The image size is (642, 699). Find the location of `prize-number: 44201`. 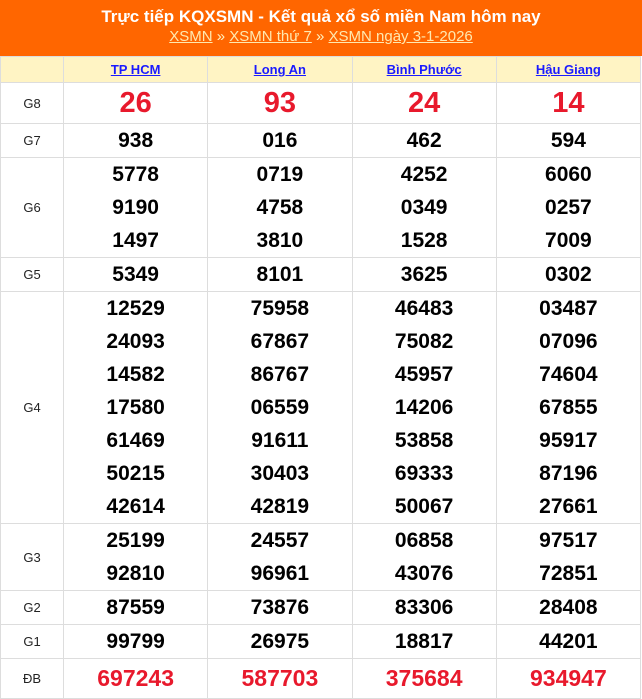

prize-number: 44201 is located at coordinates (568, 641).